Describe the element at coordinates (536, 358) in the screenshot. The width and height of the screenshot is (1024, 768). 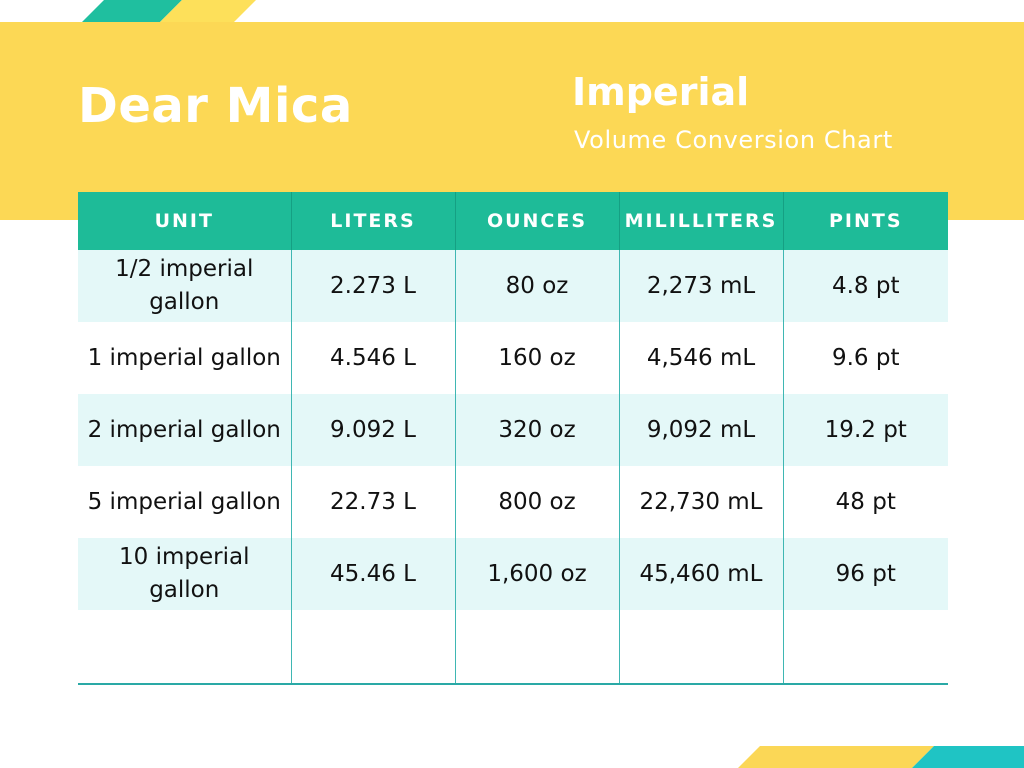
I see `cell-ounces: 160 oz` at that location.